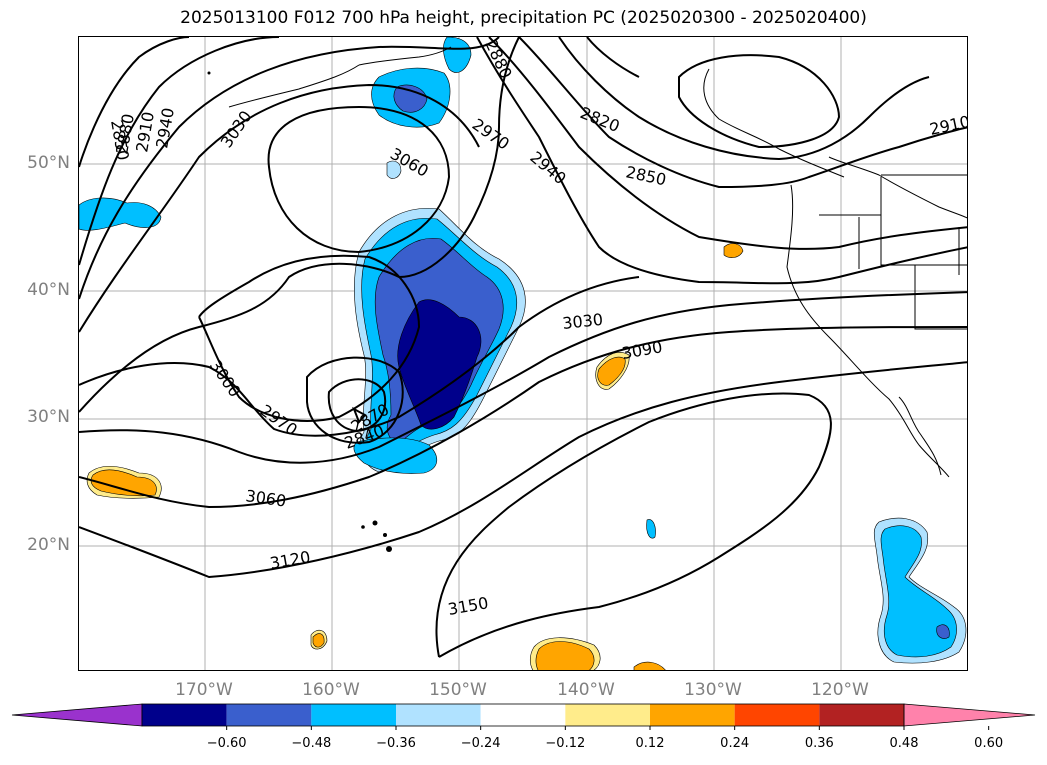  Describe the element at coordinates (299, 311) in the screenshot. I see `islands` at that location.